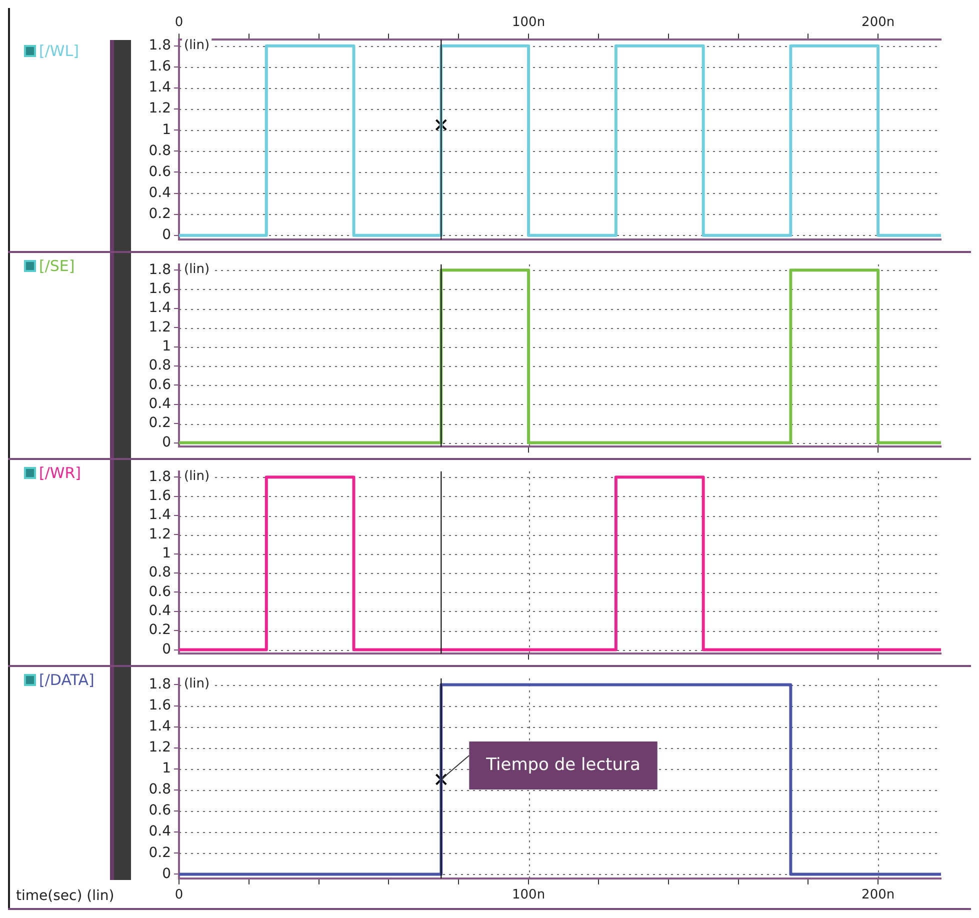  I want to click on x2-tick-label: 100n, so click(529, 22).